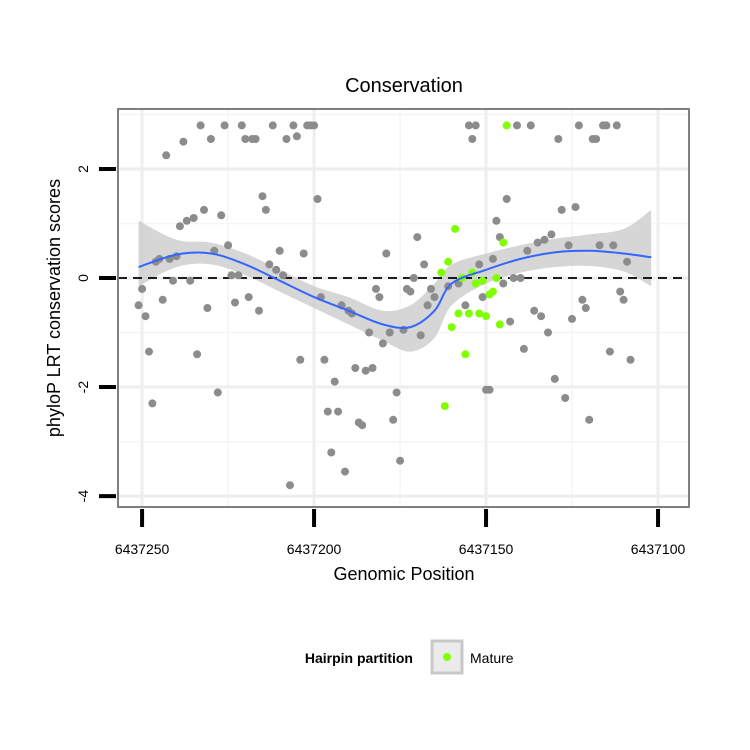  I want to click on x-axis: 6437250 6437200 6437150 6437100, so click(400, 533).